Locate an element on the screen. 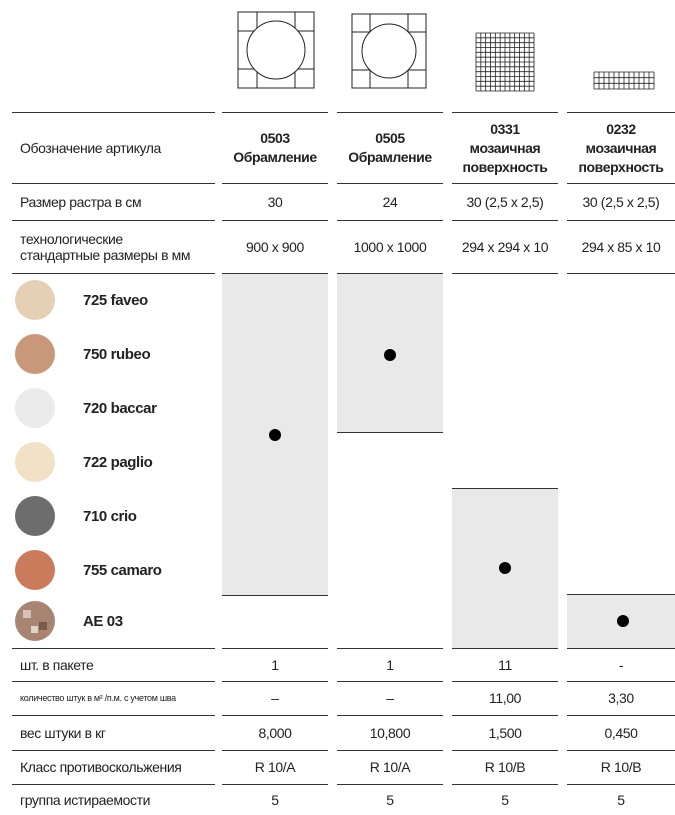 The height and width of the screenshot is (815, 675). row-label: шт. в пакете is located at coordinates (117, 665).